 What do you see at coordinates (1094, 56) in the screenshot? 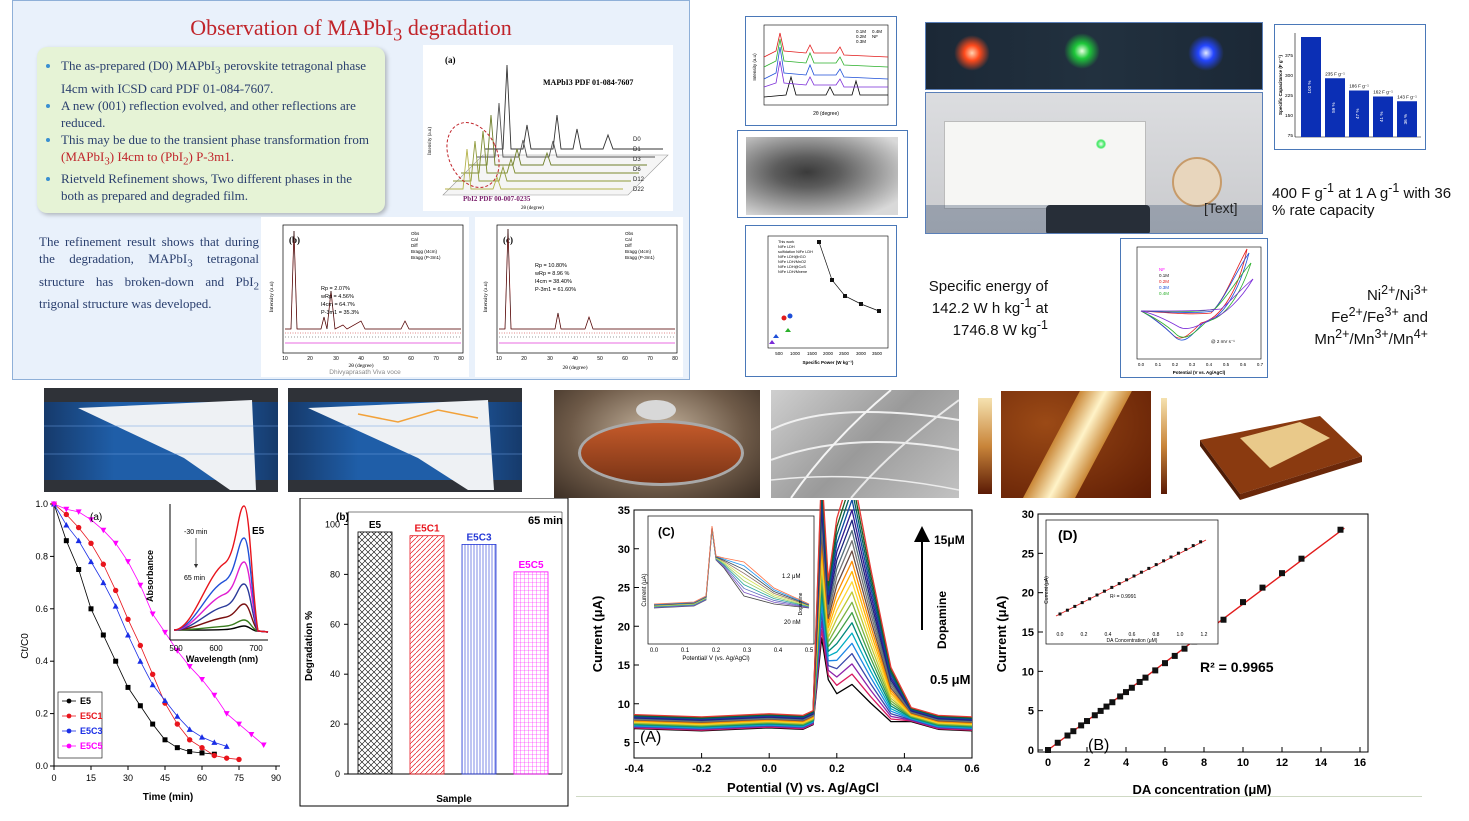
I see `led-demo-photo` at bounding box center [1094, 56].